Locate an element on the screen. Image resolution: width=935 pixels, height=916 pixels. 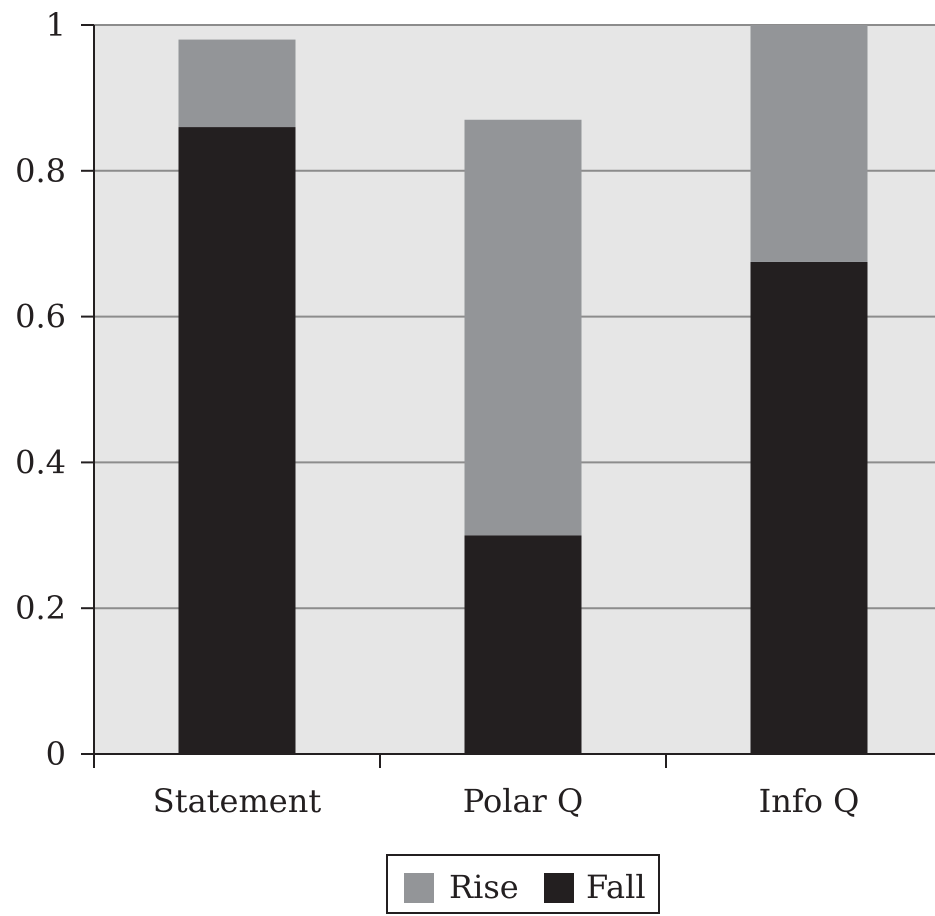
bar-rise-polar-q is located at coordinates (523, 327).